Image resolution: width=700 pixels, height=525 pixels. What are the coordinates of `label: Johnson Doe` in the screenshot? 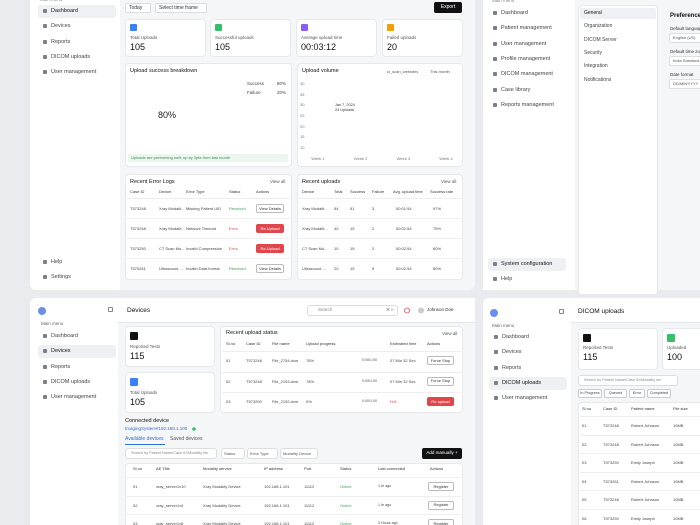 It's located at (440, 309).